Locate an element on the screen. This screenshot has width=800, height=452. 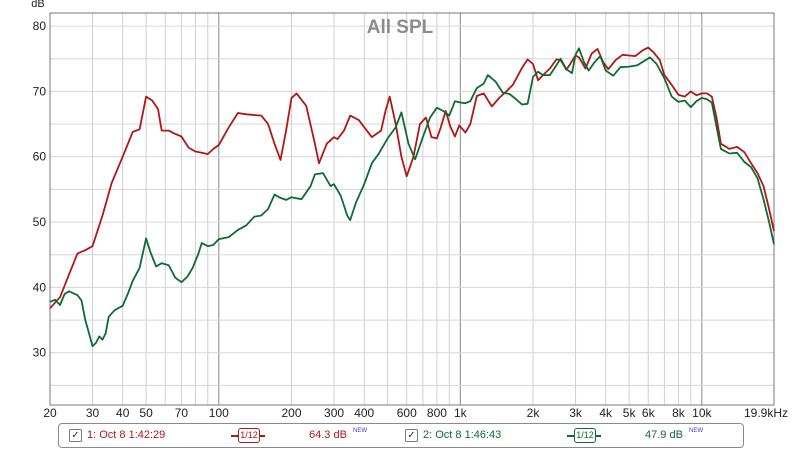
y-tick-label: 80 is located at coordinates (40, 26).